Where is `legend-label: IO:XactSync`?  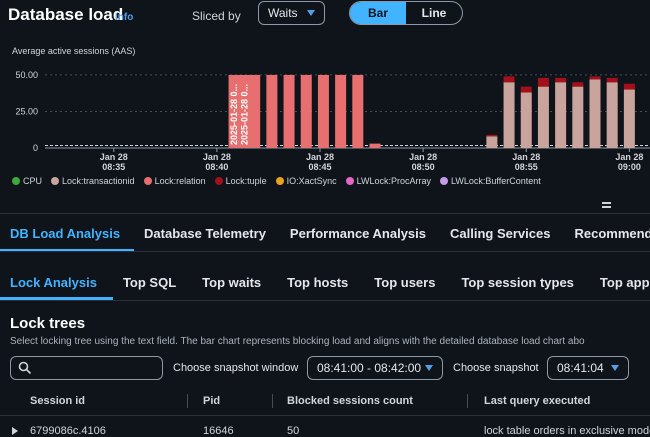 legend-label: IO:XactSync is located at coordinates (311, 181).